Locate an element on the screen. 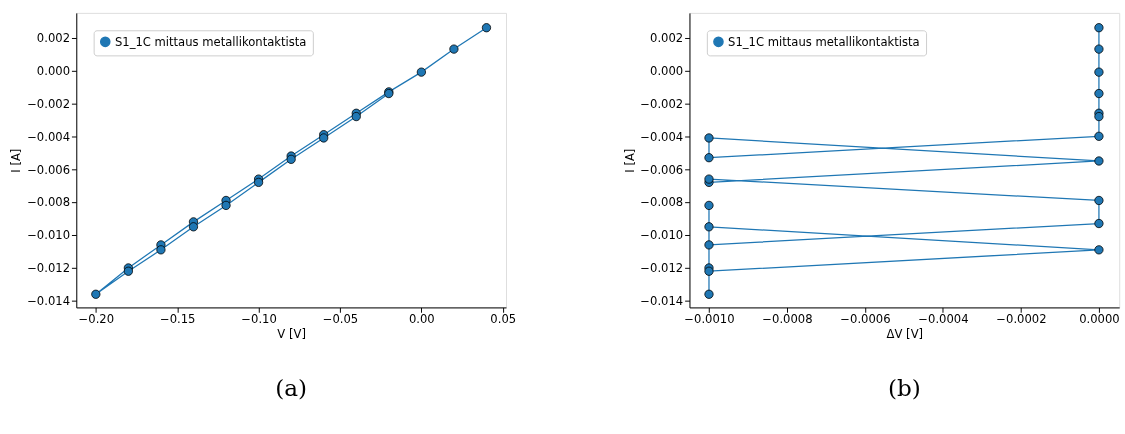 Image resolution: width=1125 pixels, height=434 pixels. x-tick-label: 0.00 is located at coordinates (421, 319).